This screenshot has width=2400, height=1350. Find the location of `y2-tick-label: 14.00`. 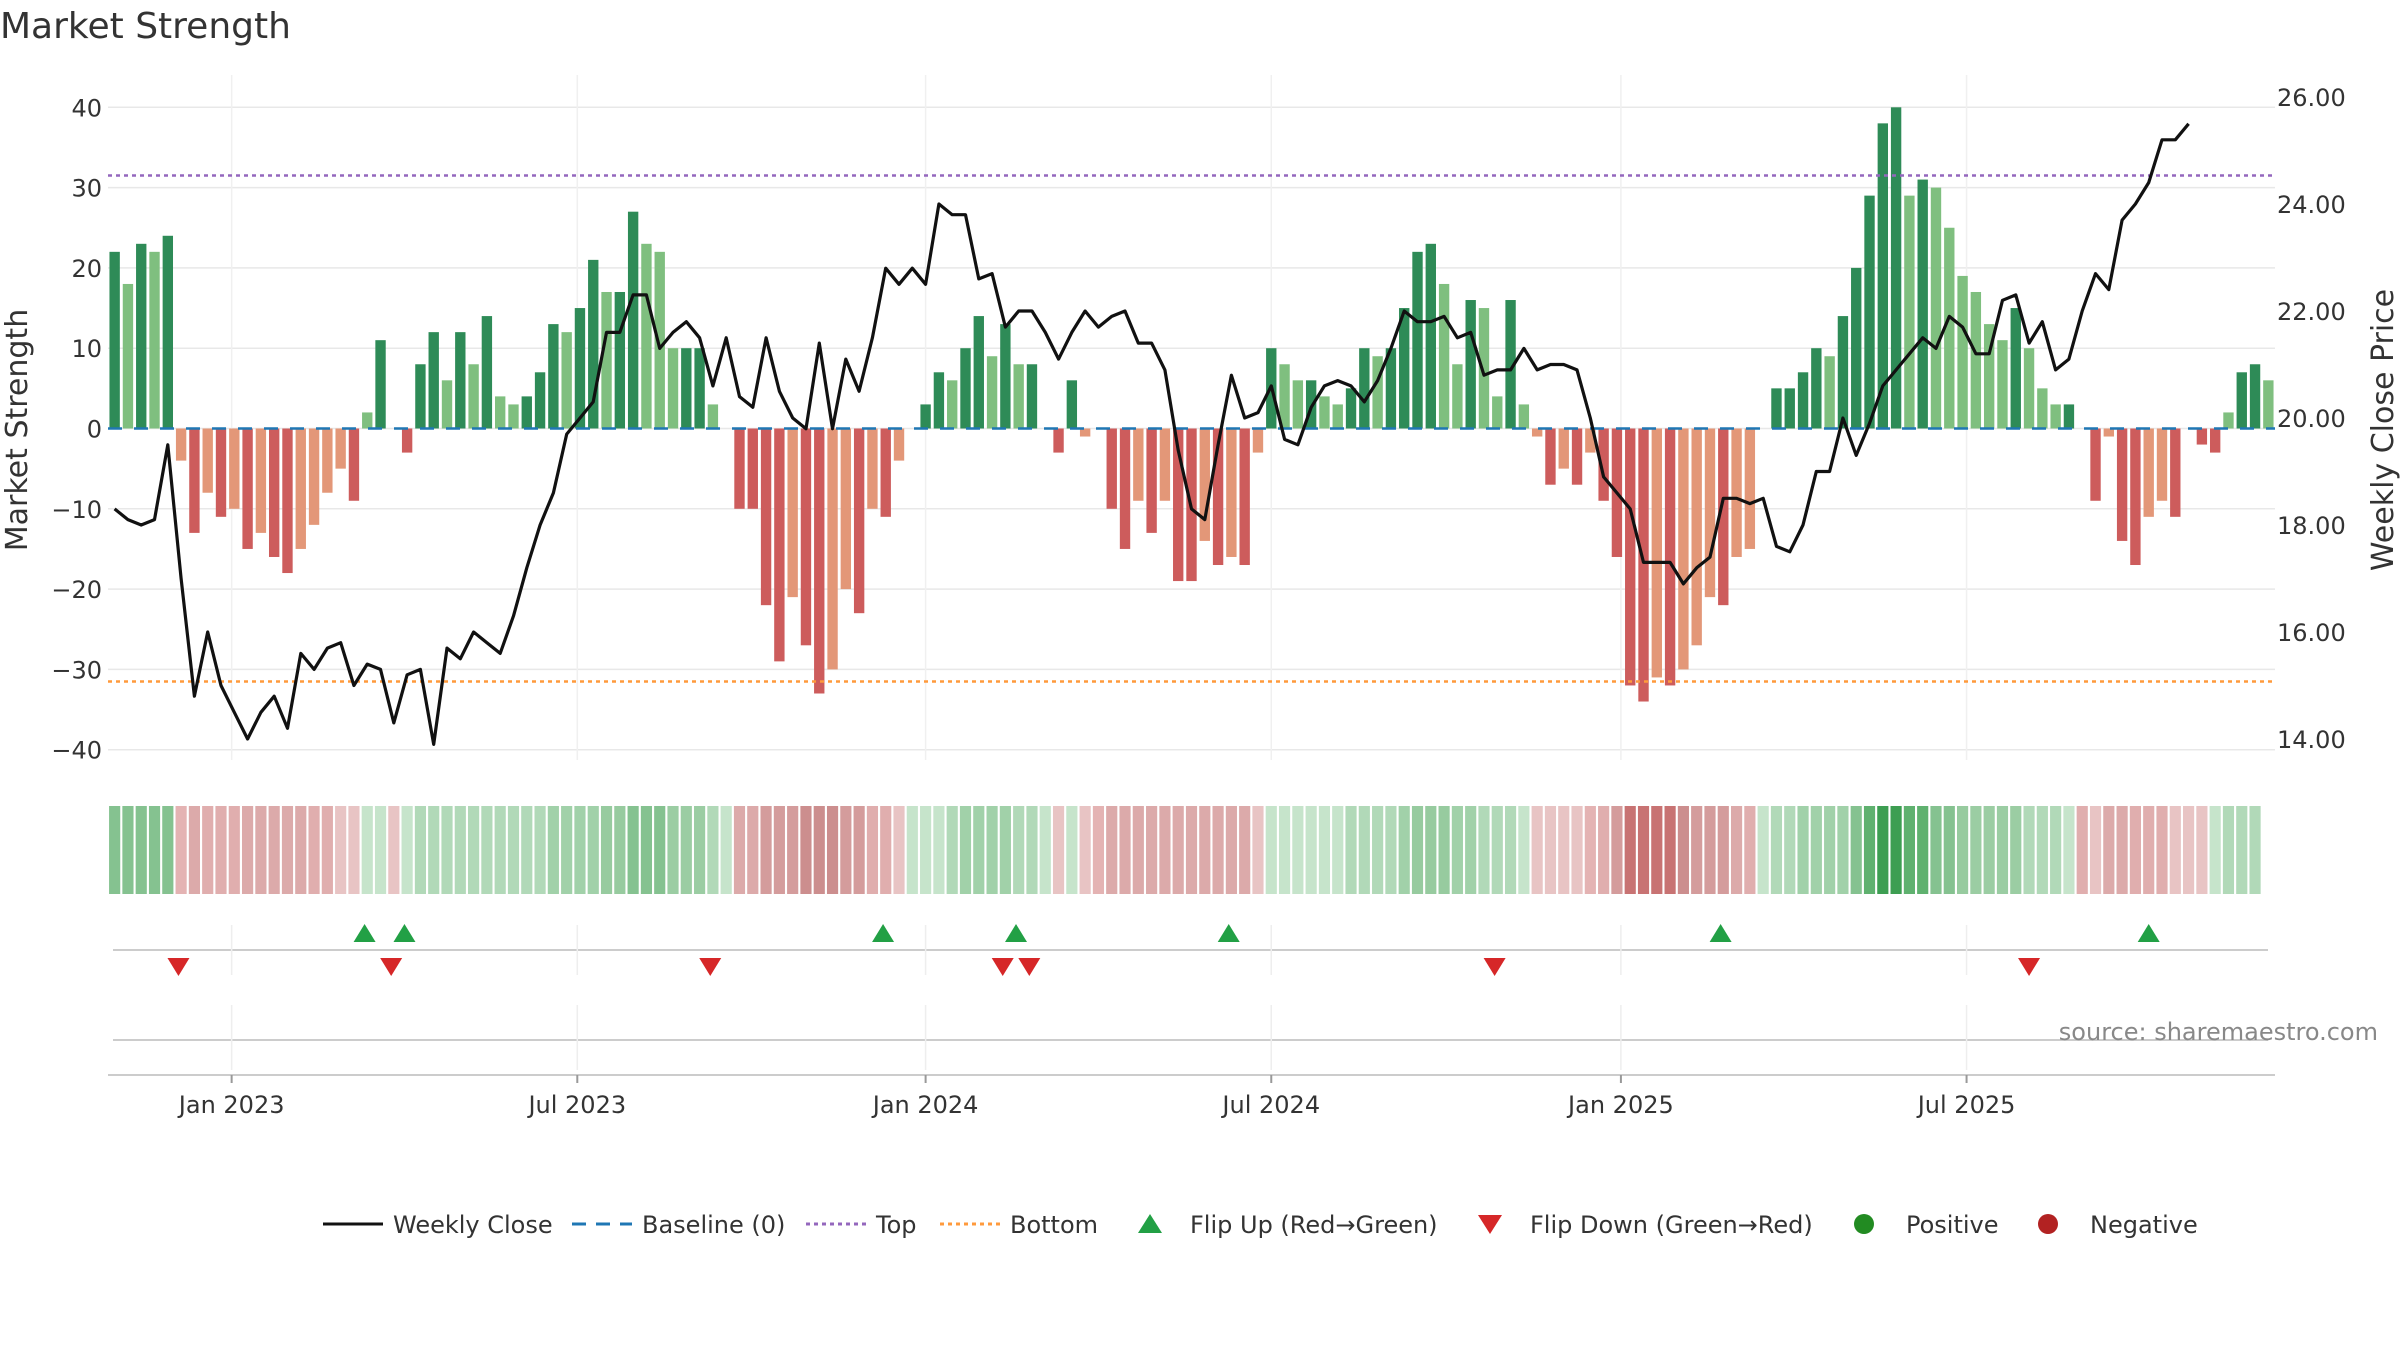

y2-tick-label: 14.00 is located at coordinates (2311, 740).